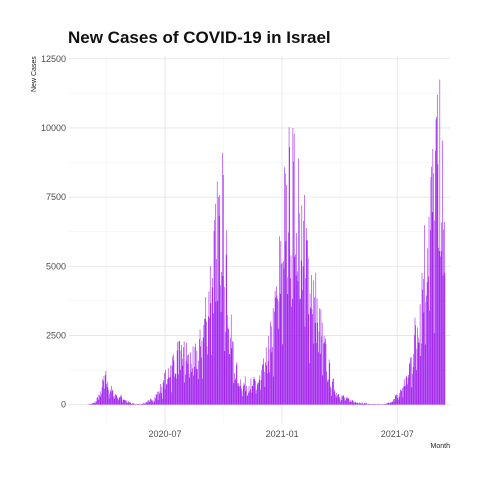 Image resolution: width=480 pixels, height=480 pixels. What do you see at coordinates (441, 446) in the screenshot?
I see `x-axis-title: Month` at bounding box center [441, 446].